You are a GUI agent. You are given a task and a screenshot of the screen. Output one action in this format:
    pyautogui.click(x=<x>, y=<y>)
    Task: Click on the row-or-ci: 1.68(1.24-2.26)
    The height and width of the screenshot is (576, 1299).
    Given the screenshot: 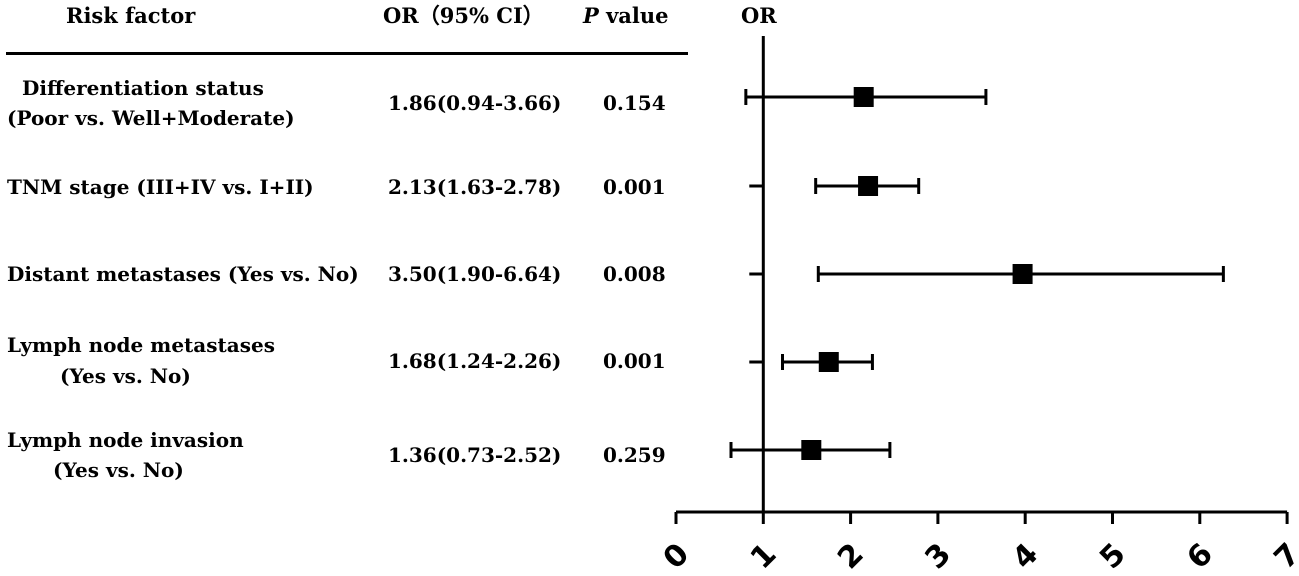 What is the action you would take?
    pyautogui.click(x=475, y=361)
    